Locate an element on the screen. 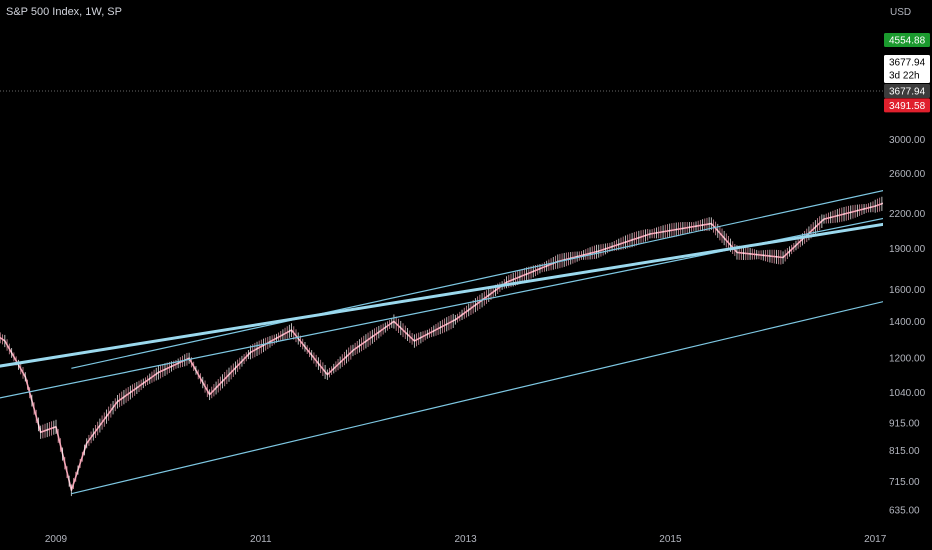  y-tick-label: 635.00 is located at coordinates (904, 511).